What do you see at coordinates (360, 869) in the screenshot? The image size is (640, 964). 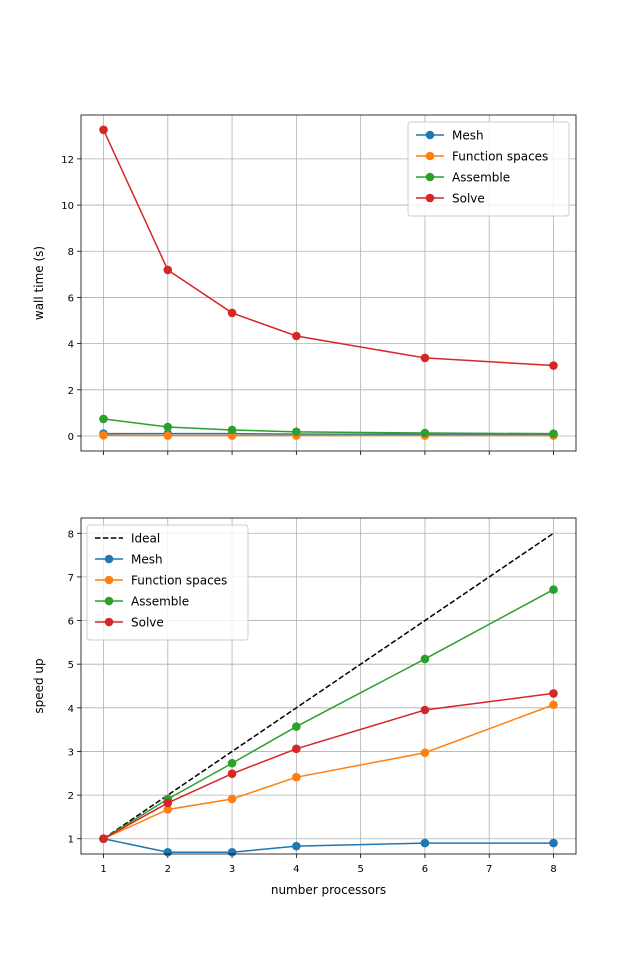 I see `x-tick-label: 5` at bounding box center [360, 869].